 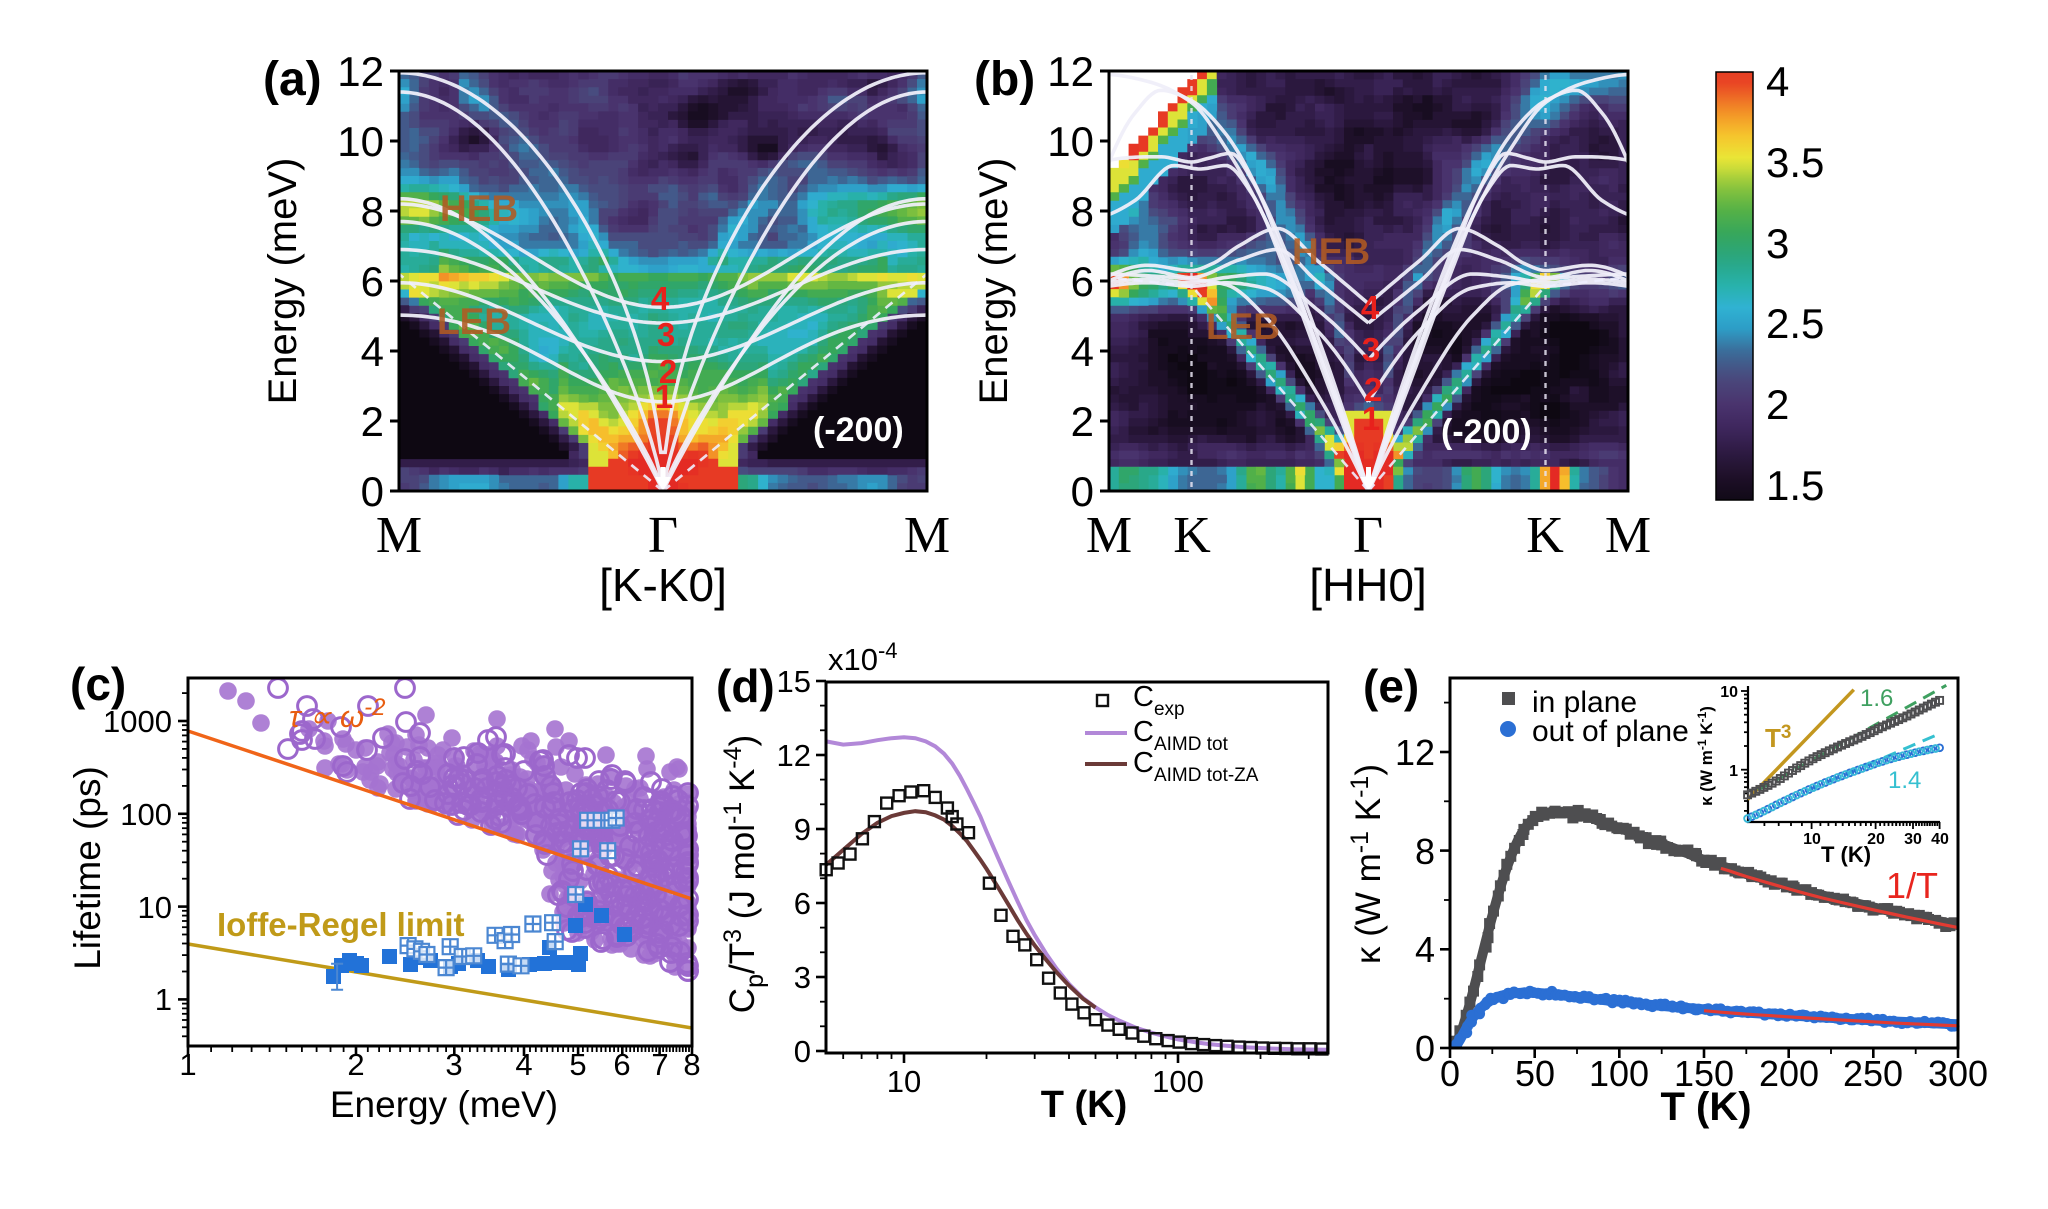 What do you see at coordinates (1873, 1073) in the screenshot?
I see `svg-text: 250` at bounding box center [1873, 1073].